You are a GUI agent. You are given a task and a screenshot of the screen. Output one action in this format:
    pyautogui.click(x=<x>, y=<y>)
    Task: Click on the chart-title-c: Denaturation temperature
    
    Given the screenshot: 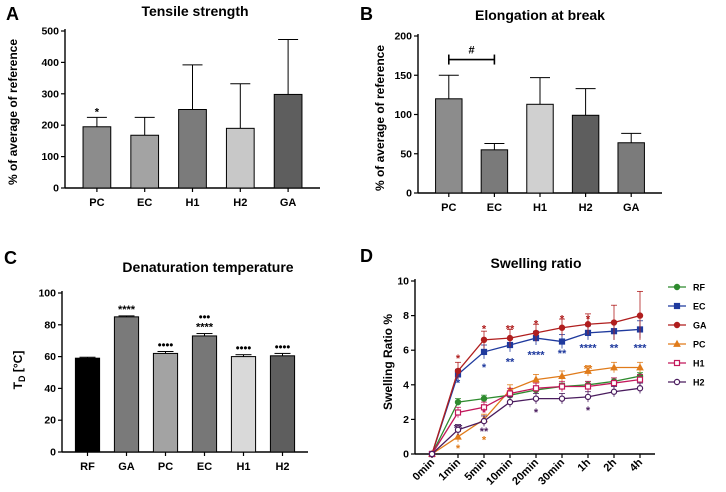 What is the action you would take?
    pyautogui.click(x=207, y=267)
    